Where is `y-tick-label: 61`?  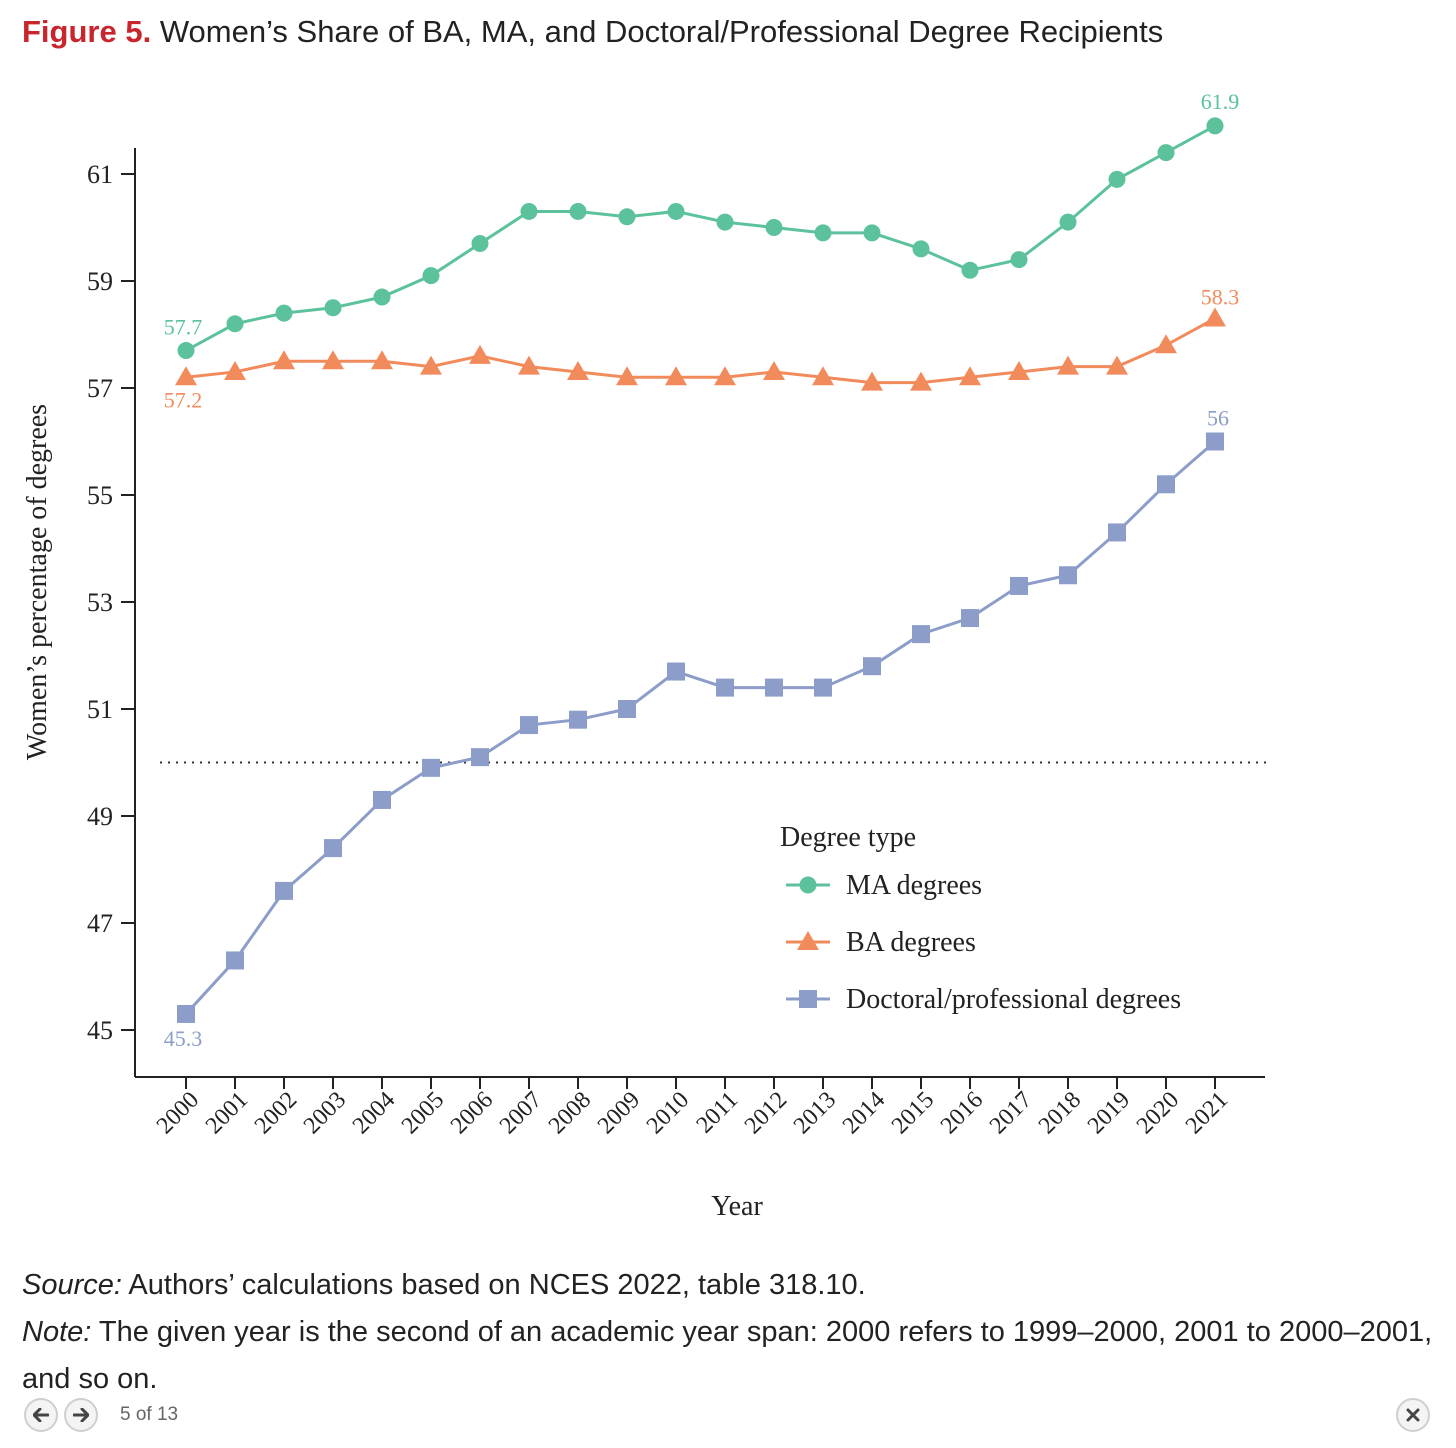
y-tick-label: 61 is located at coordinates (100, 174).